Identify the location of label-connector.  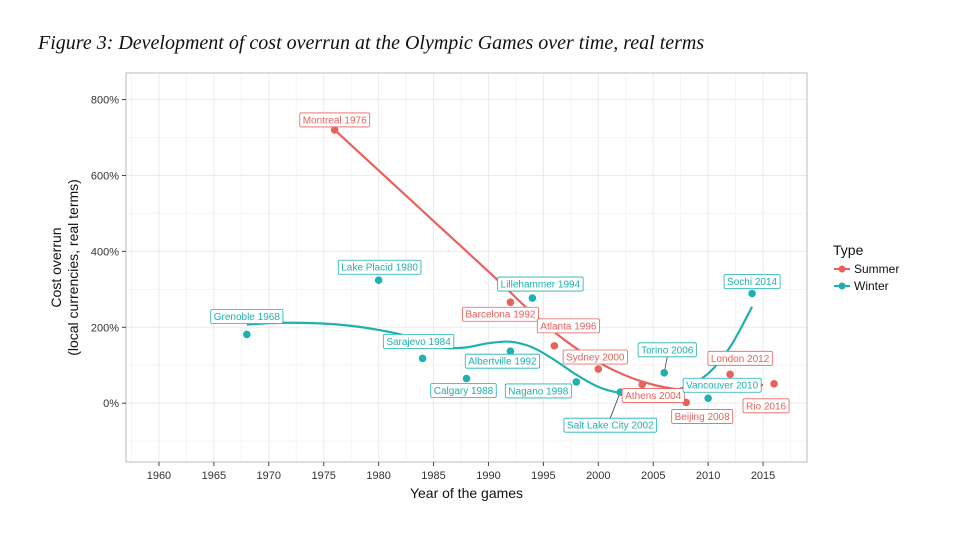
(615, 405).